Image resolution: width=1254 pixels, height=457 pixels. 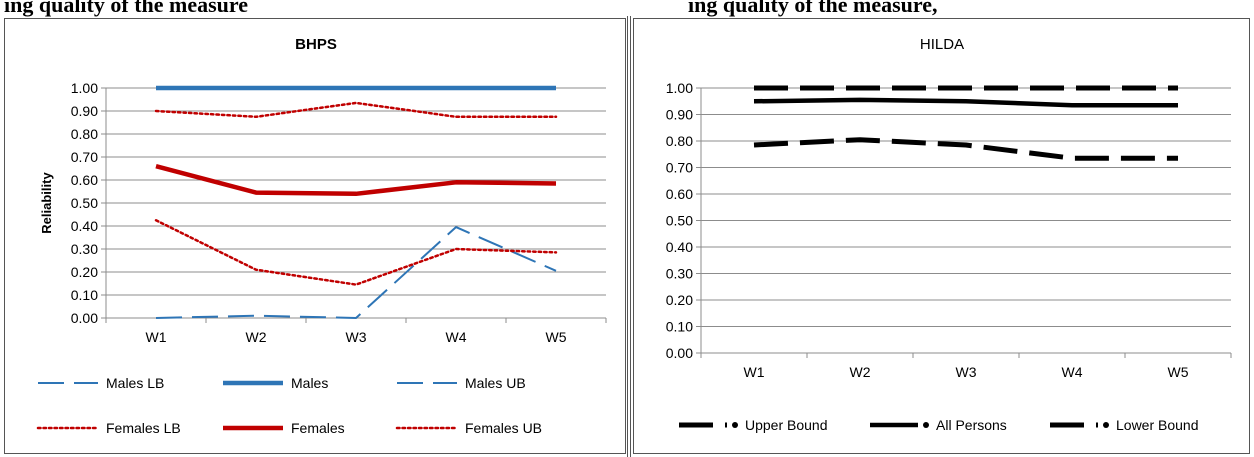 What do you see at coordinates (503, 428) in the screenshot?
I see `bhps-legend-label-females-ub: Females UB` at bounding box center [503, 428].